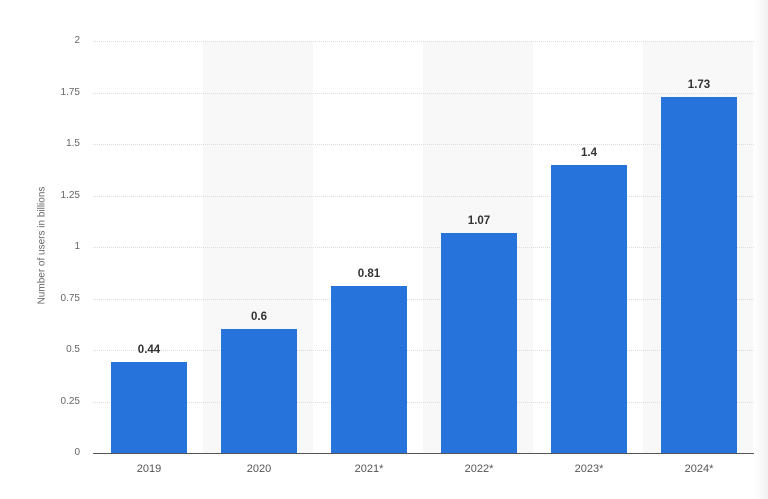  I want to click on x-tick-label: 2024*, so click(699, 469).